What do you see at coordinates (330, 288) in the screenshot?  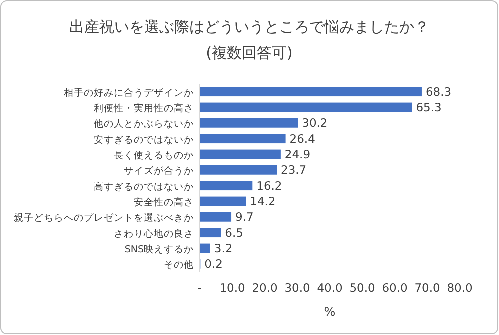 I see `x-tick-label: 40.0` at bounding box center [330, 288].